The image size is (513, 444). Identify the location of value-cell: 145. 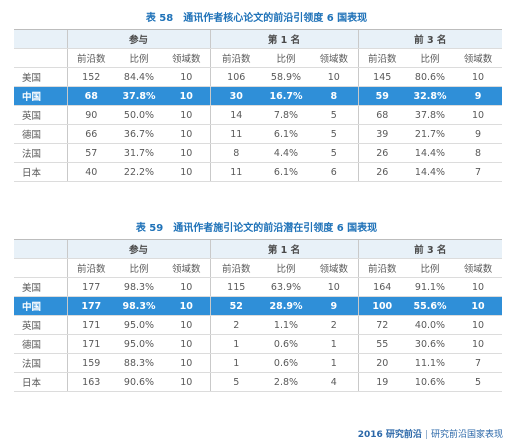
(381, 77).